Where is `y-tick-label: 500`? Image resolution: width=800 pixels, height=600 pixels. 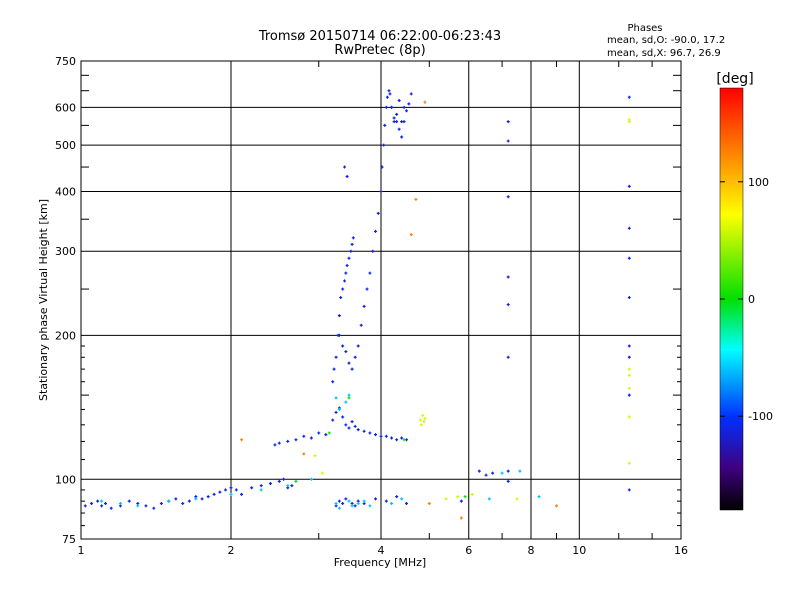
y-tick-label: 500 is located at coordinates (65, 145).